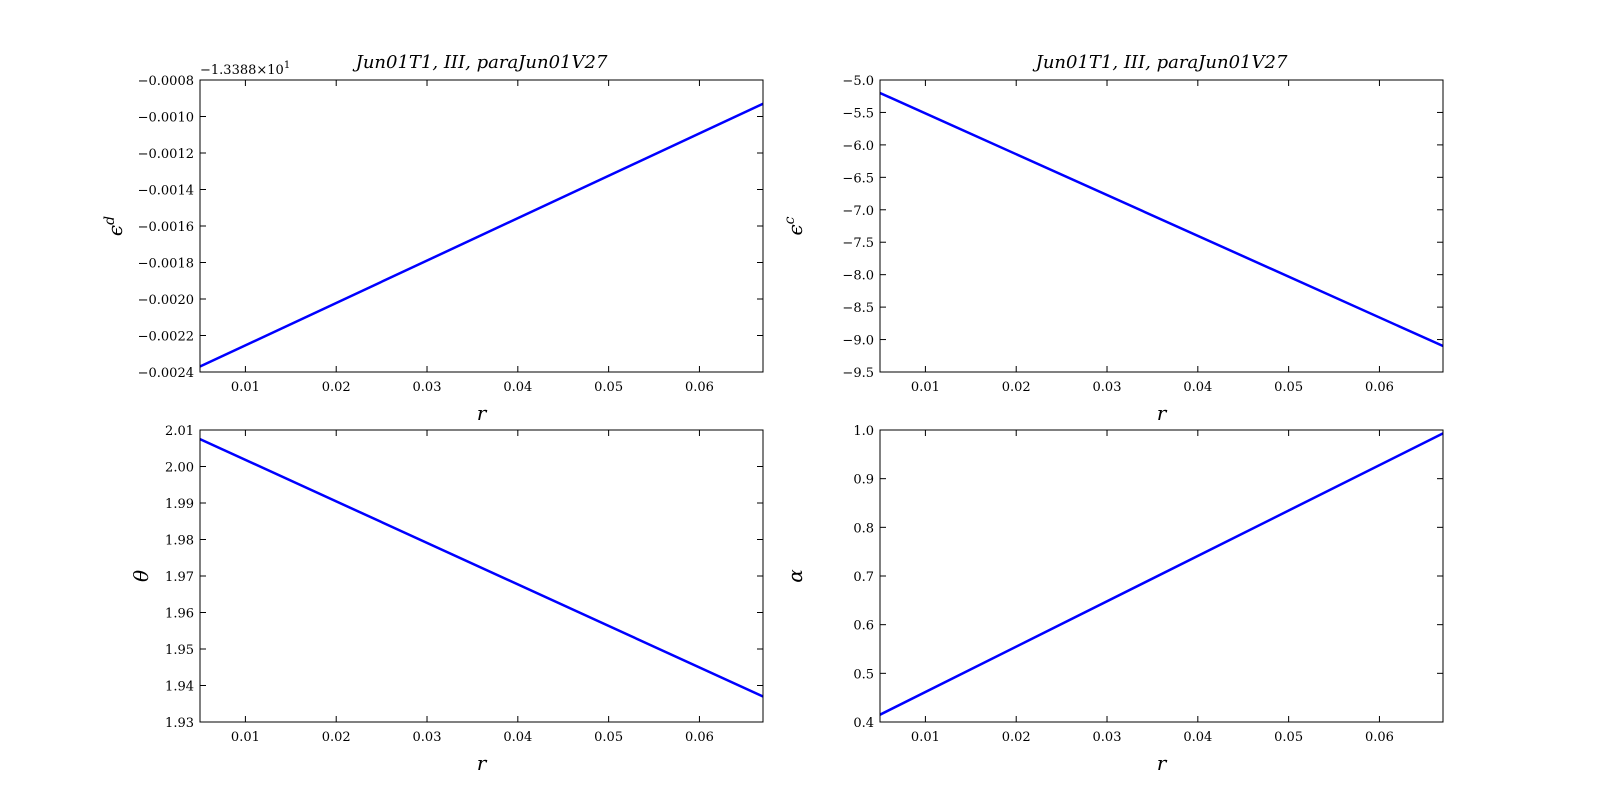  I want to click on y-tick-label: 1.0, so click(863, 431).